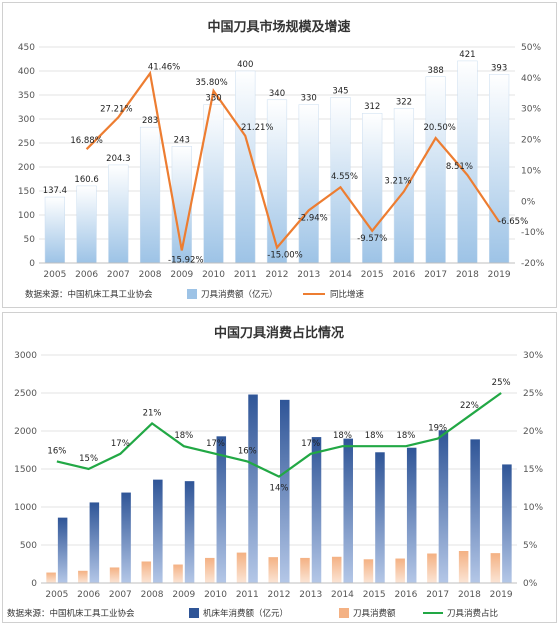  Describe the element at coordinates (533, 264) in the screenshot. I see `y-right-tick-label: -20%` at that location.